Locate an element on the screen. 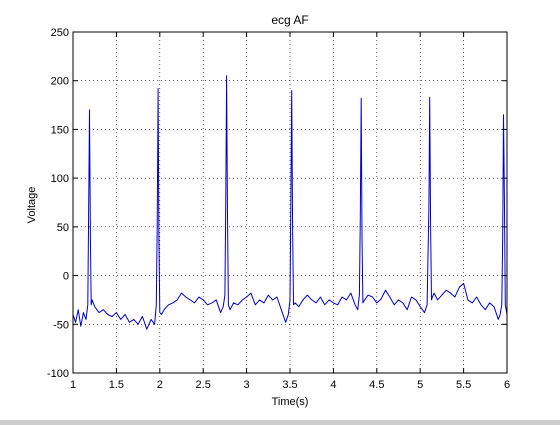 This screenshot has height=425, width=560. y-tick-labels: -100 -50 0 50 100 150 200 250 is located at coordinates (58, 203).